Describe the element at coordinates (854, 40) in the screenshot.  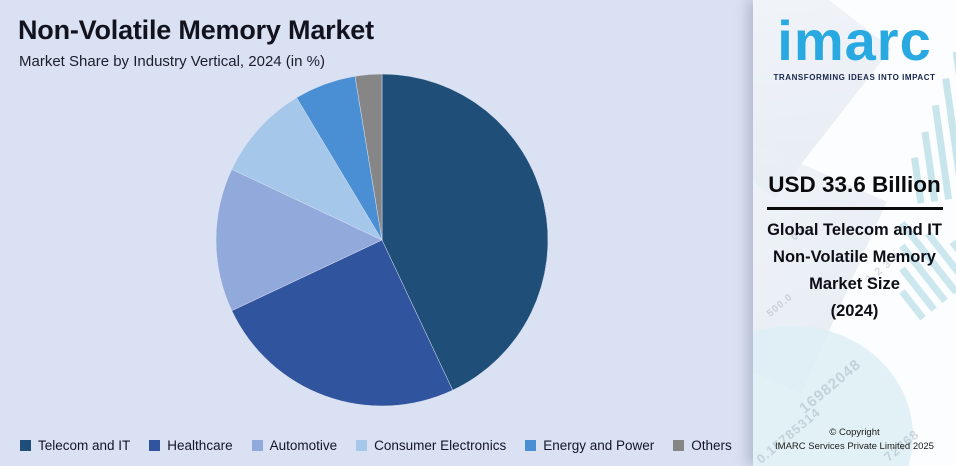
I see `imarc-logo-text: imarc` at that location.